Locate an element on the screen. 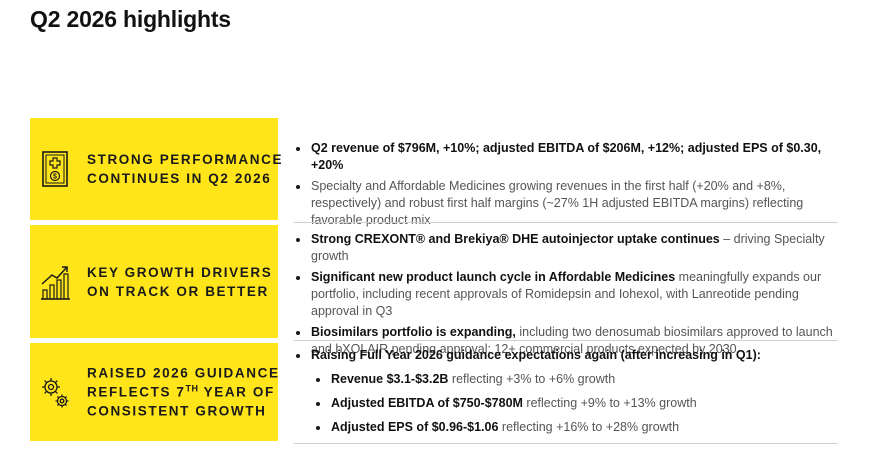  row-label-line: STRONG PERFORMANCE is located at coordinates (185, 159).